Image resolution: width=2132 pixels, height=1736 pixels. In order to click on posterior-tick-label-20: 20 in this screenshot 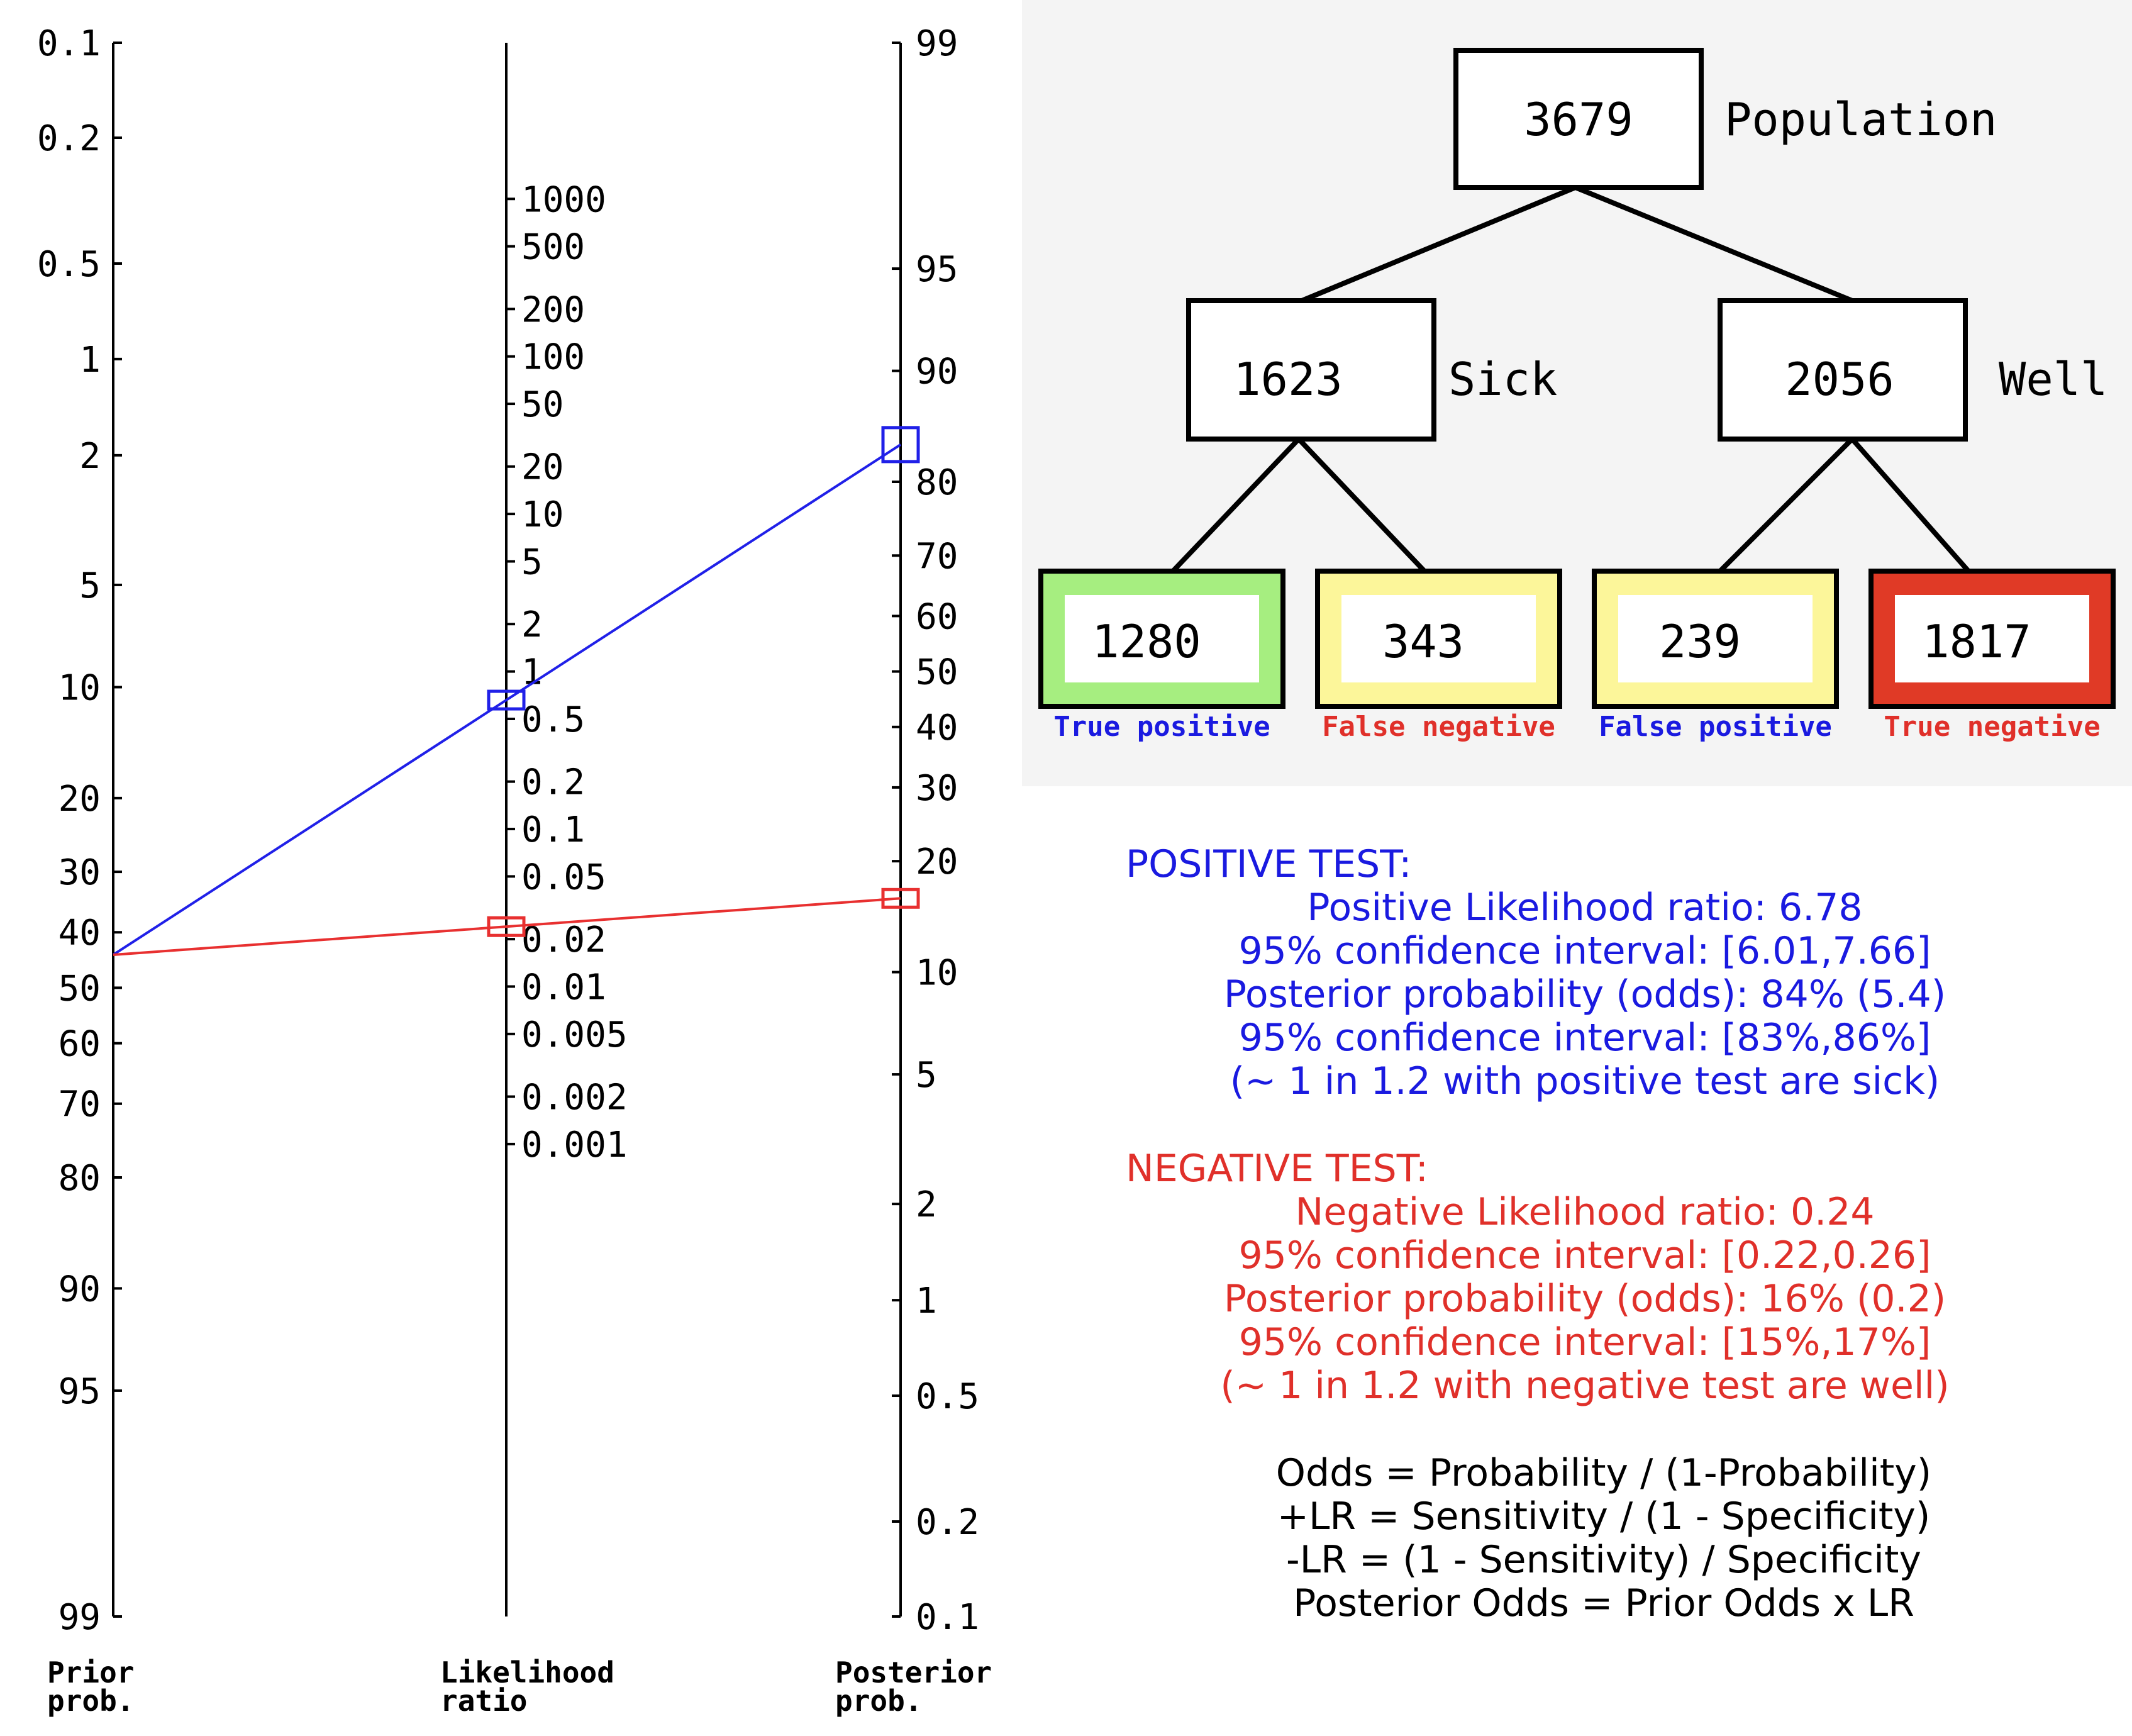, I will do `click(937, 862)`.